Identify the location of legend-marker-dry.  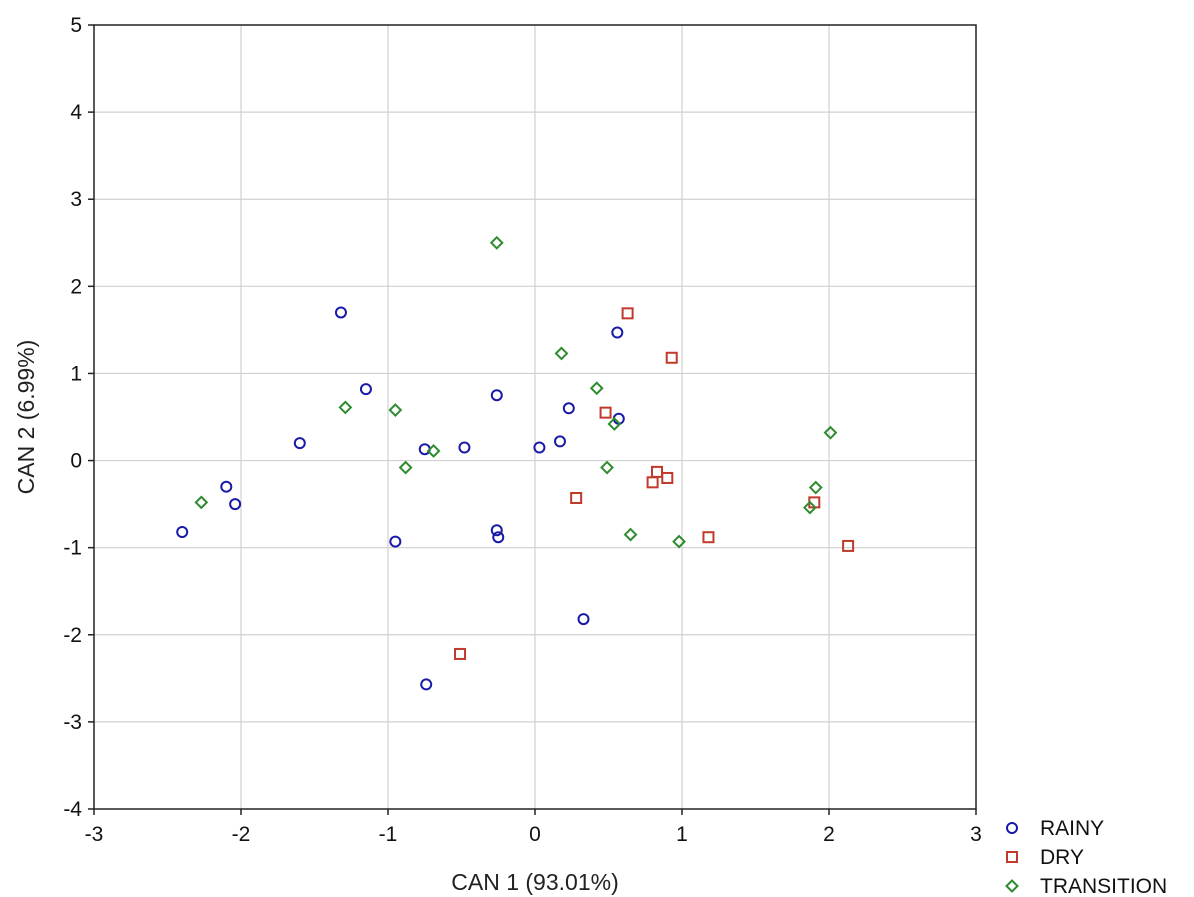
(1012, 857).